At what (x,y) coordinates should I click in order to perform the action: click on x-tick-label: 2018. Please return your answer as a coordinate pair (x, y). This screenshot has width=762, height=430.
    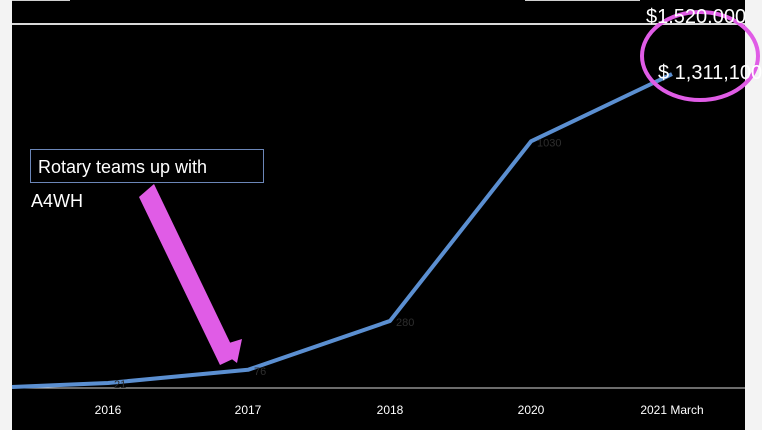
    Looking at the image, I should click on (390, 410).